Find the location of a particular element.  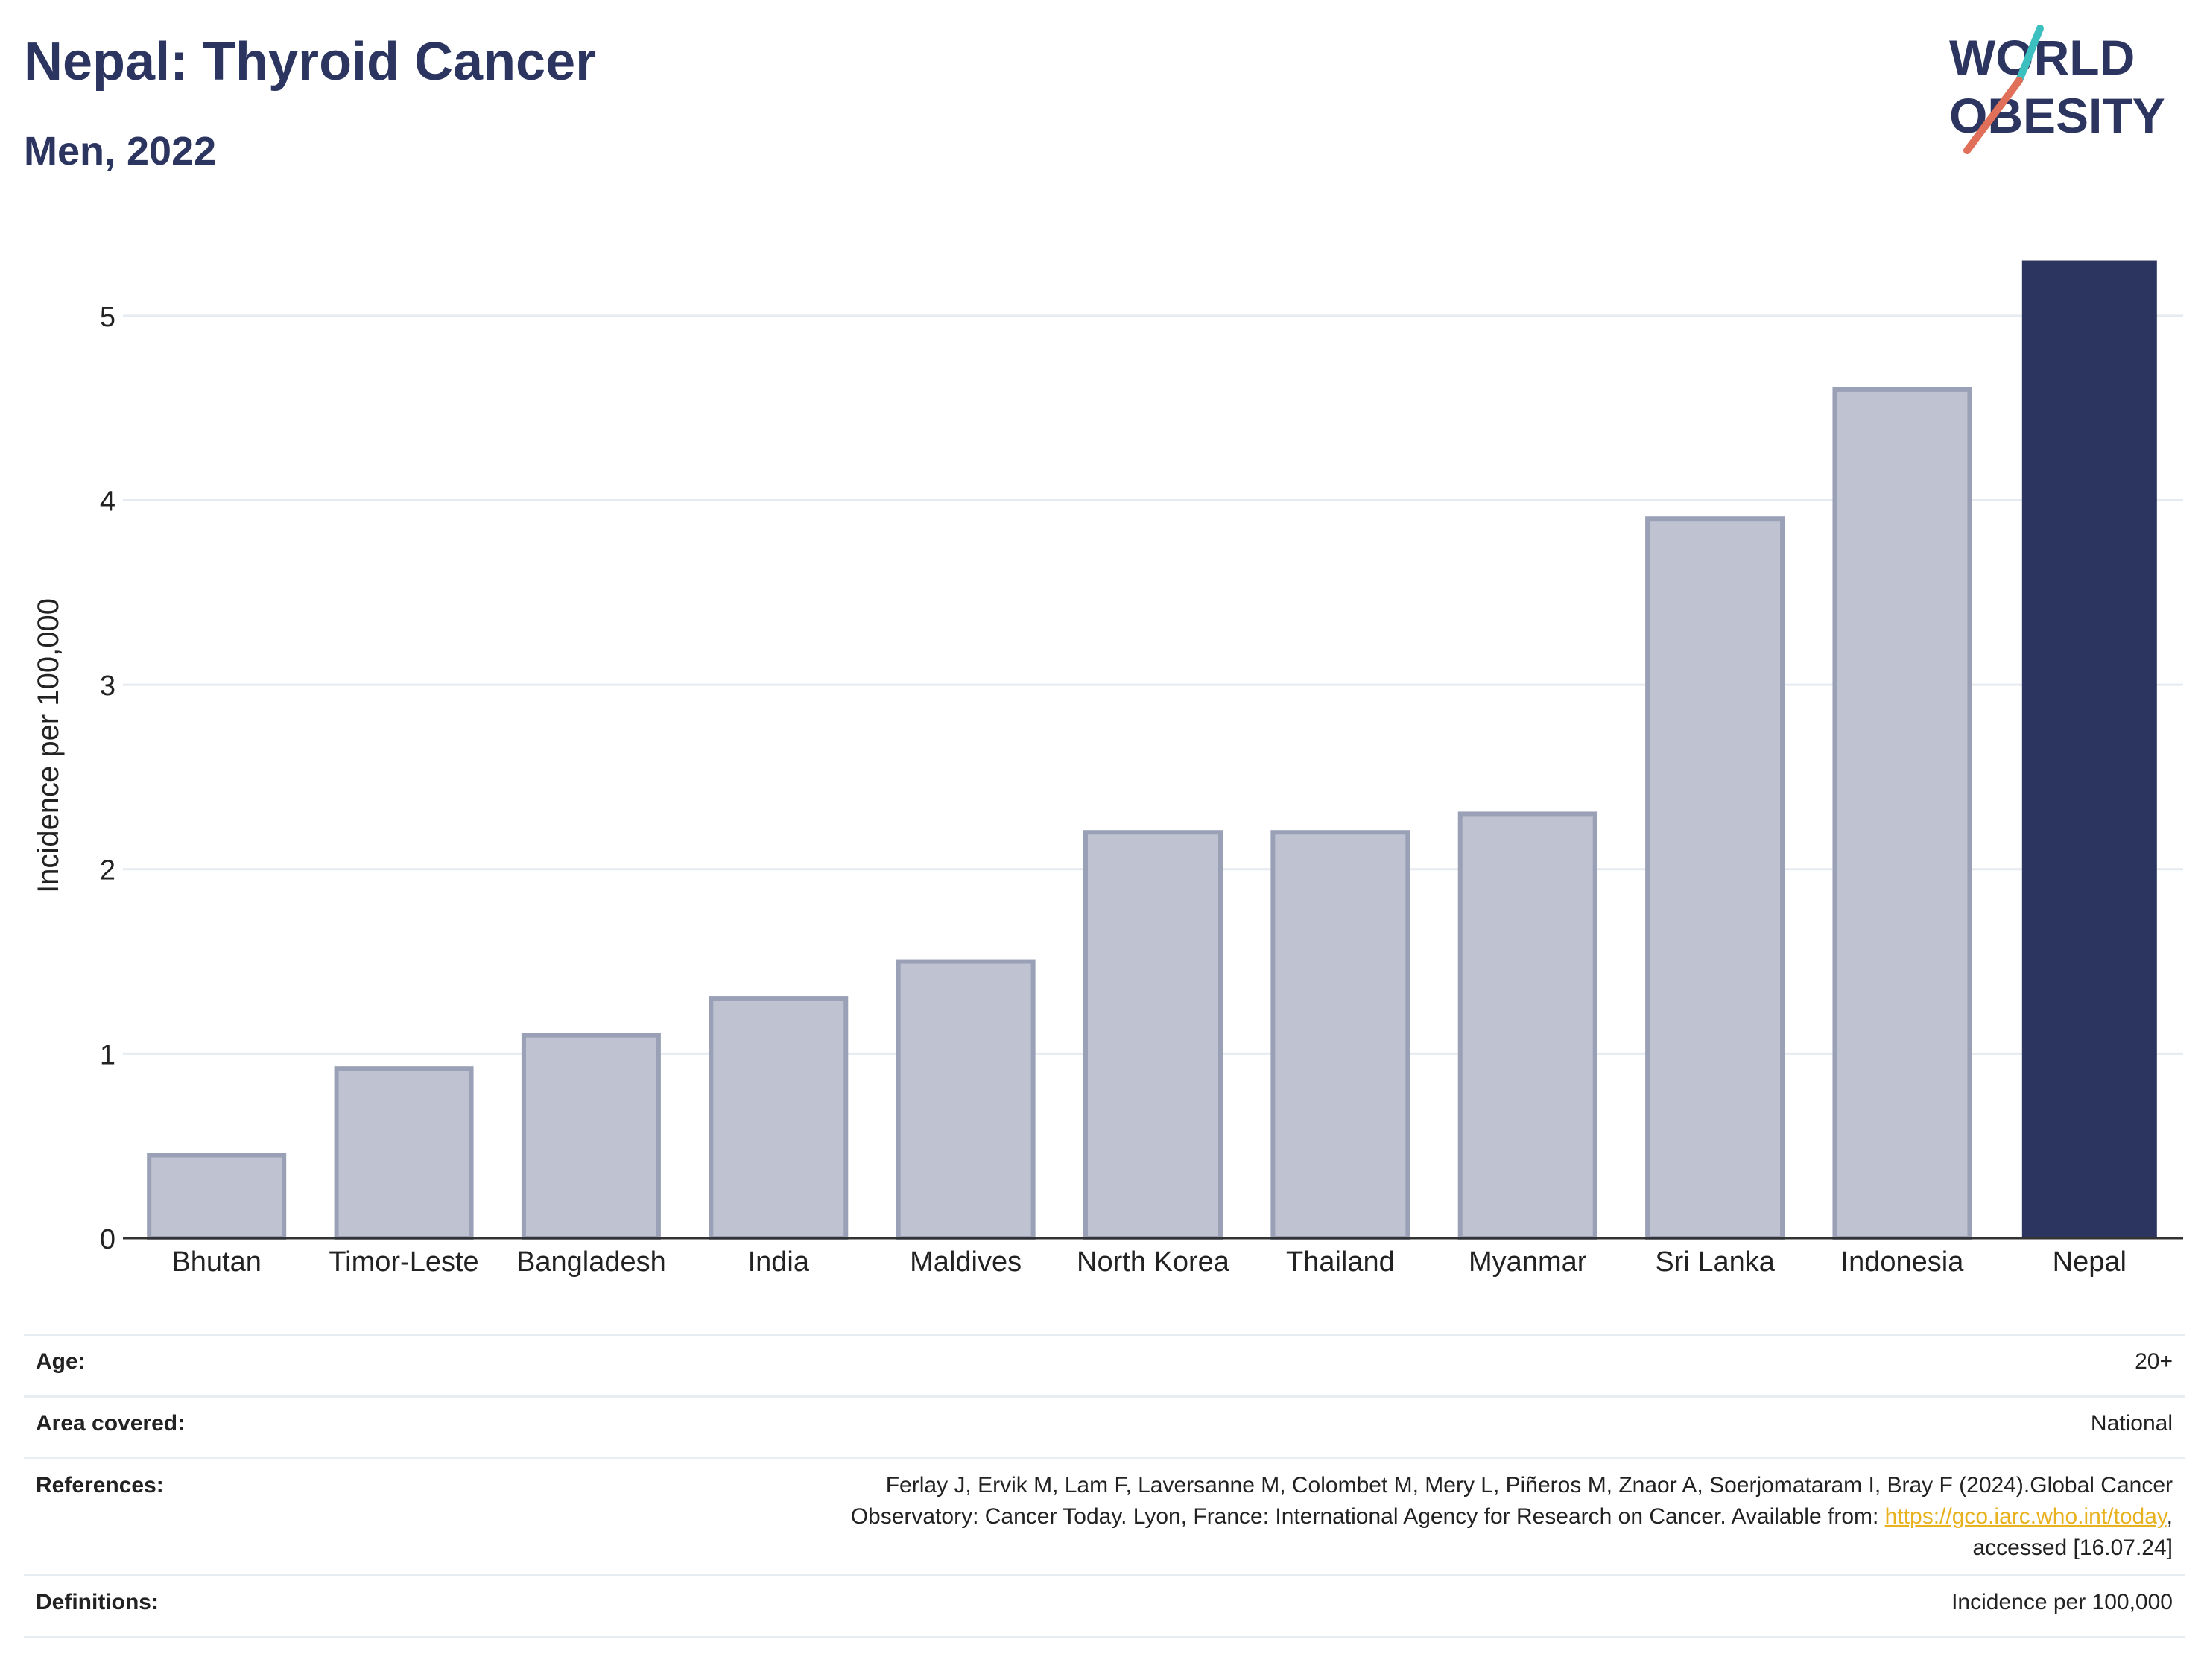

y-tick-label: 4 is located at coordinates (107, 501).